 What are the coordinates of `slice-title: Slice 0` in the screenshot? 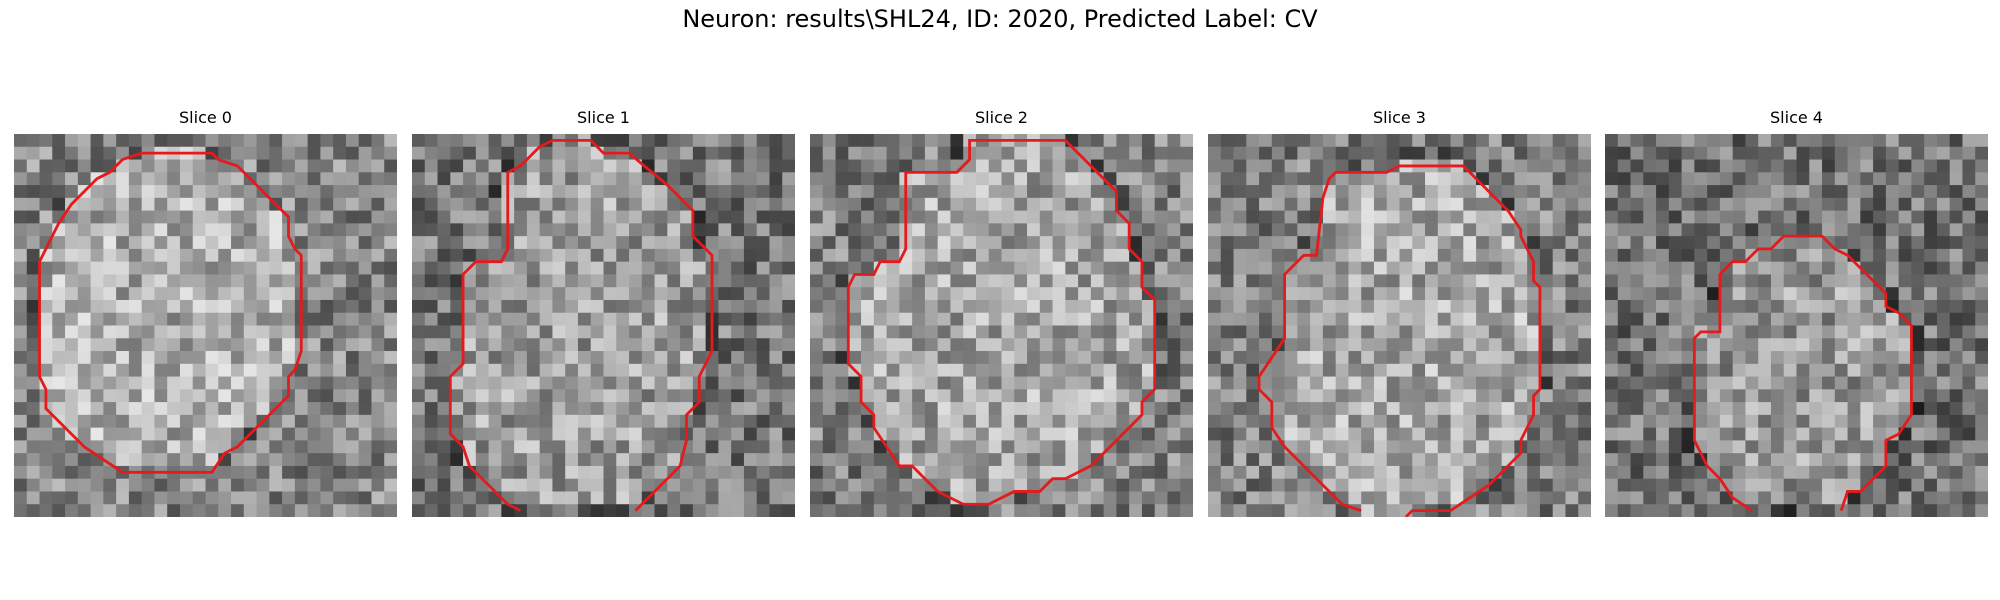 It's located at (205, 117).